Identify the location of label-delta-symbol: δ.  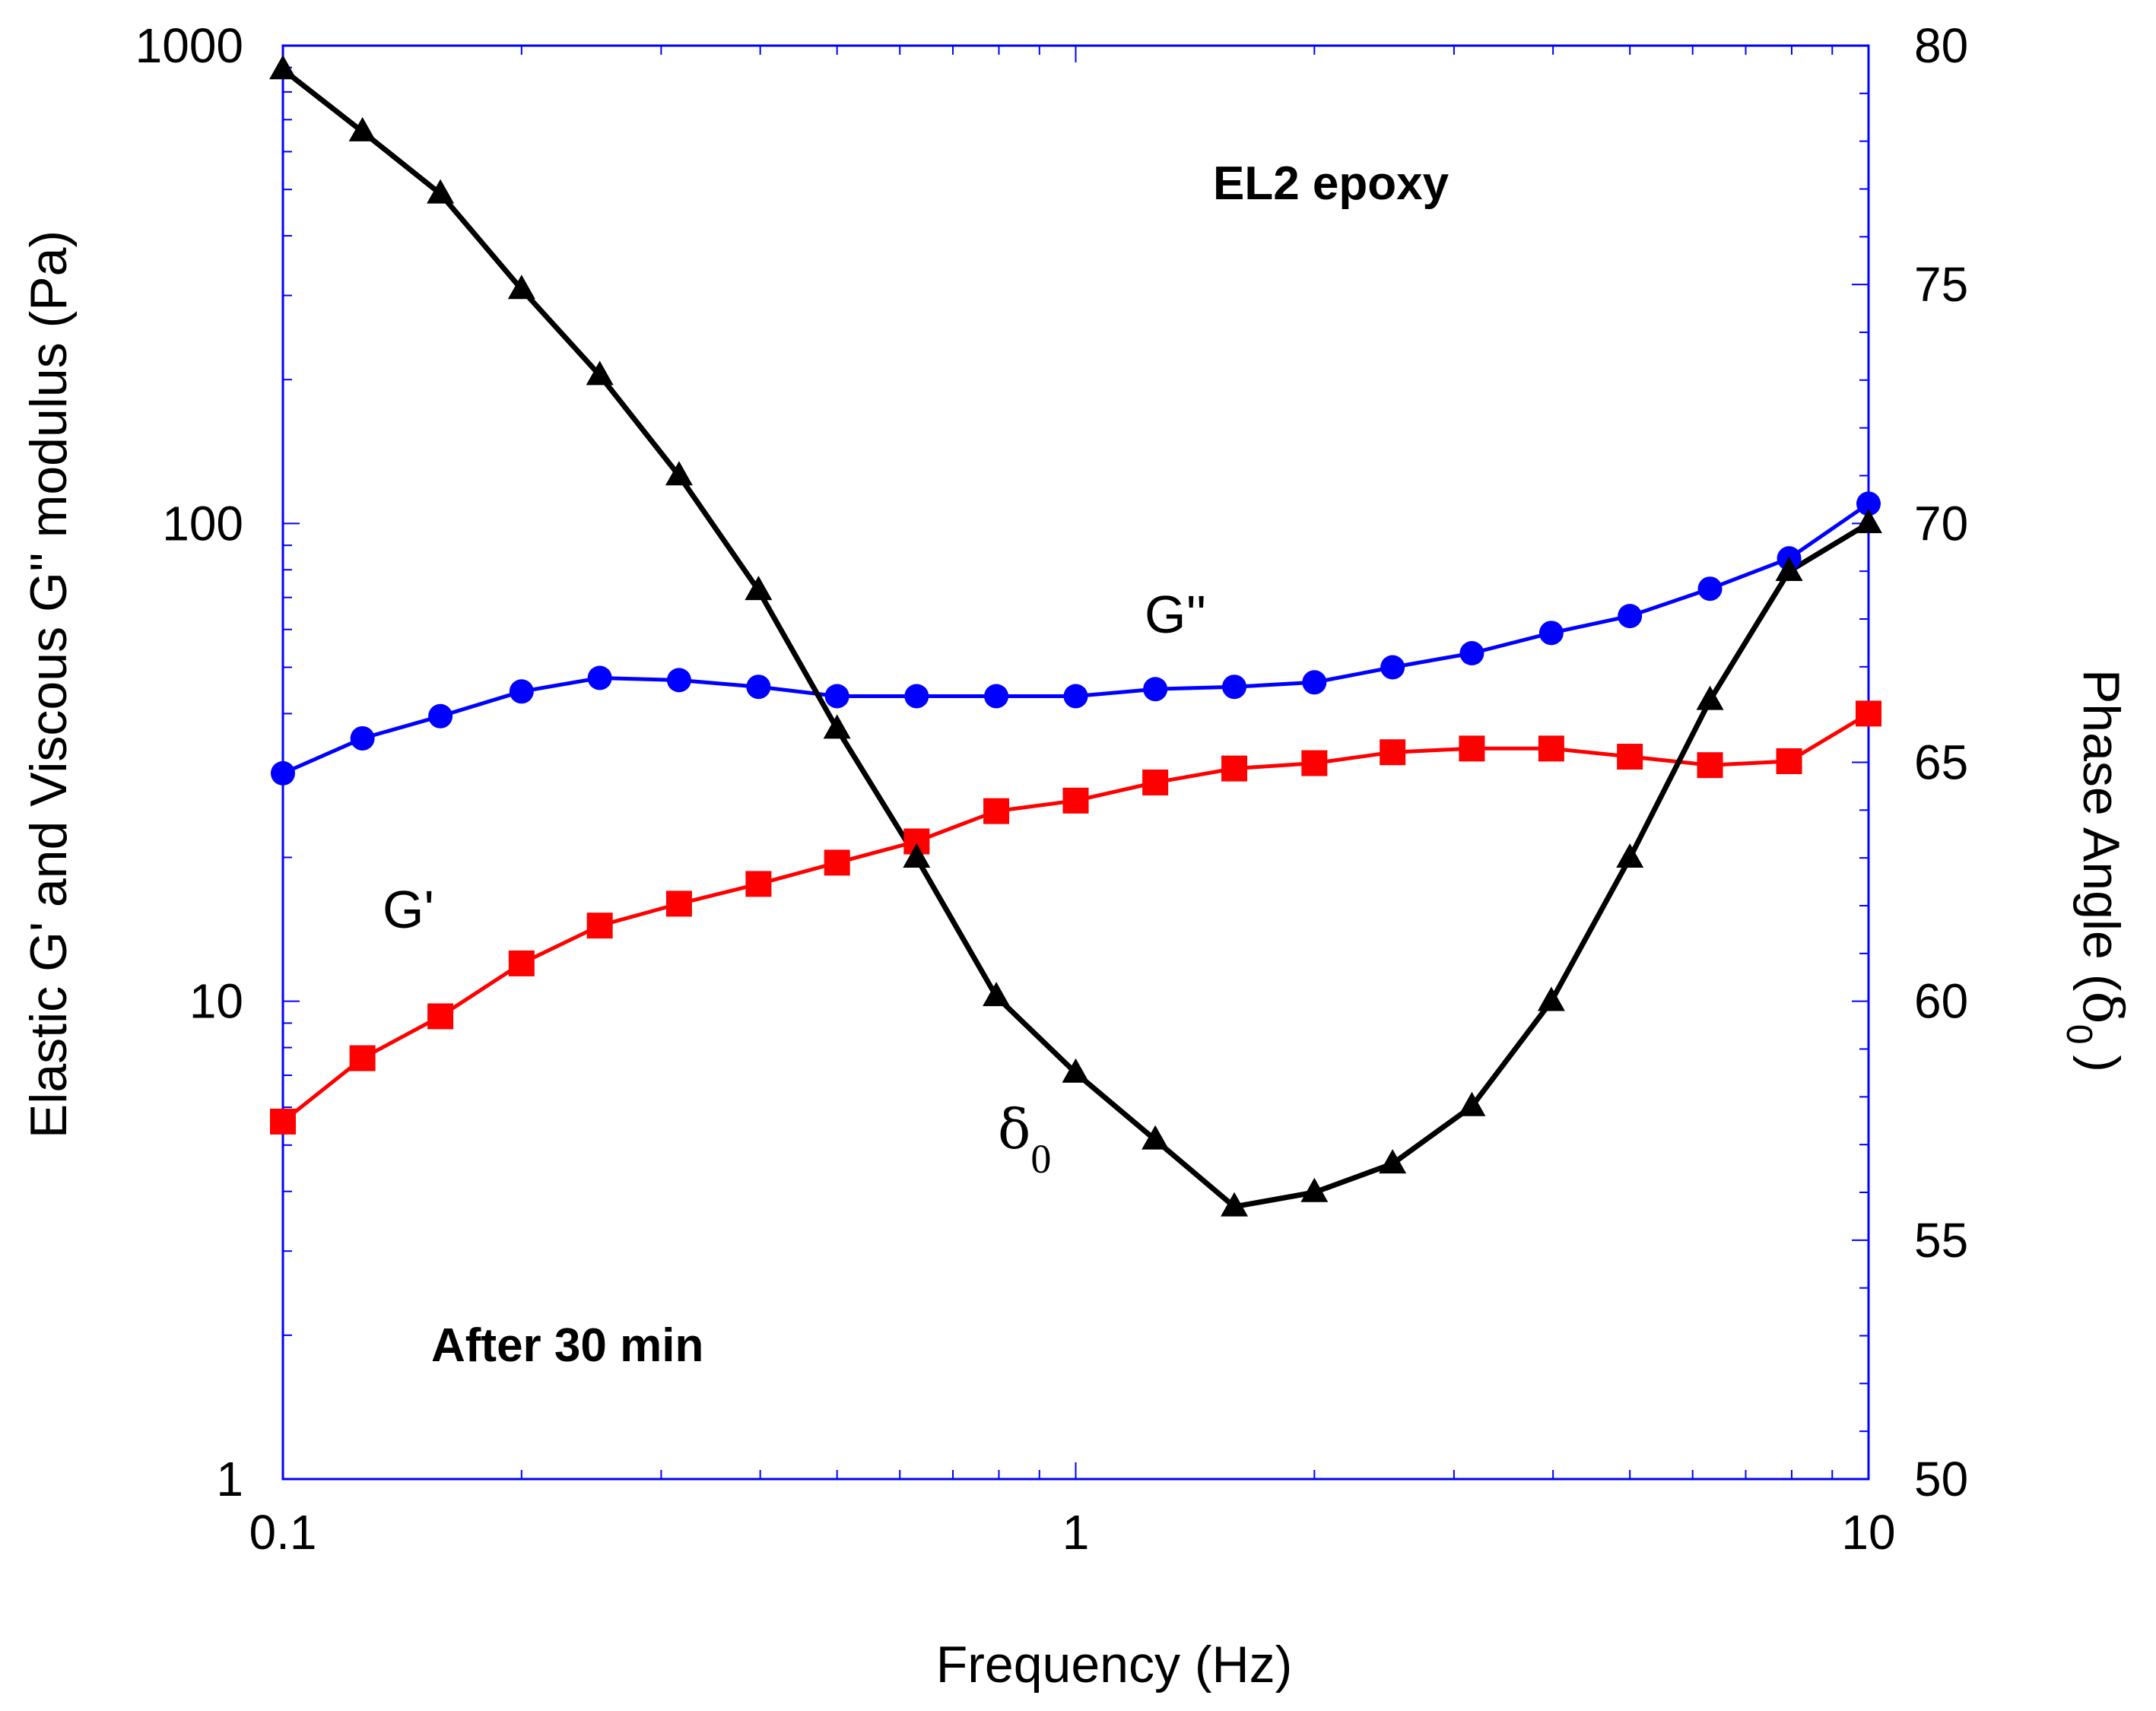
(1014, 1129).